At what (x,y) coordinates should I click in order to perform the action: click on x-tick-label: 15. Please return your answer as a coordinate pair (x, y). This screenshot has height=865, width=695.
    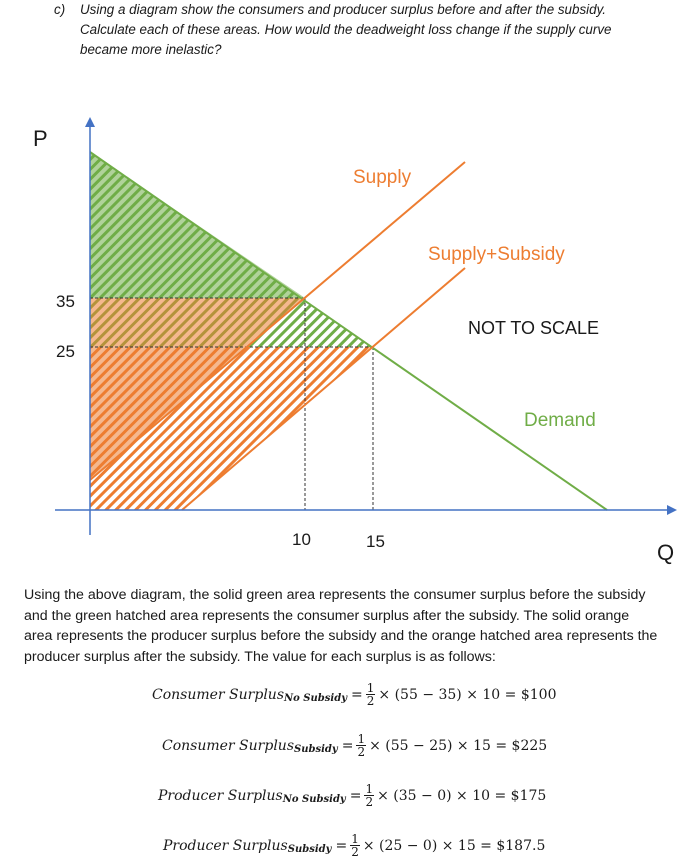
    Looking at the image, I should click on (375, 541).